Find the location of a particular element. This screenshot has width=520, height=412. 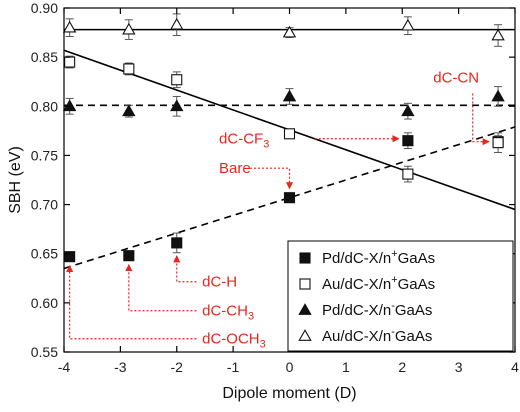

annotation-label-dc-cf3: dC-CF3 is located at coordinates (244, 141).